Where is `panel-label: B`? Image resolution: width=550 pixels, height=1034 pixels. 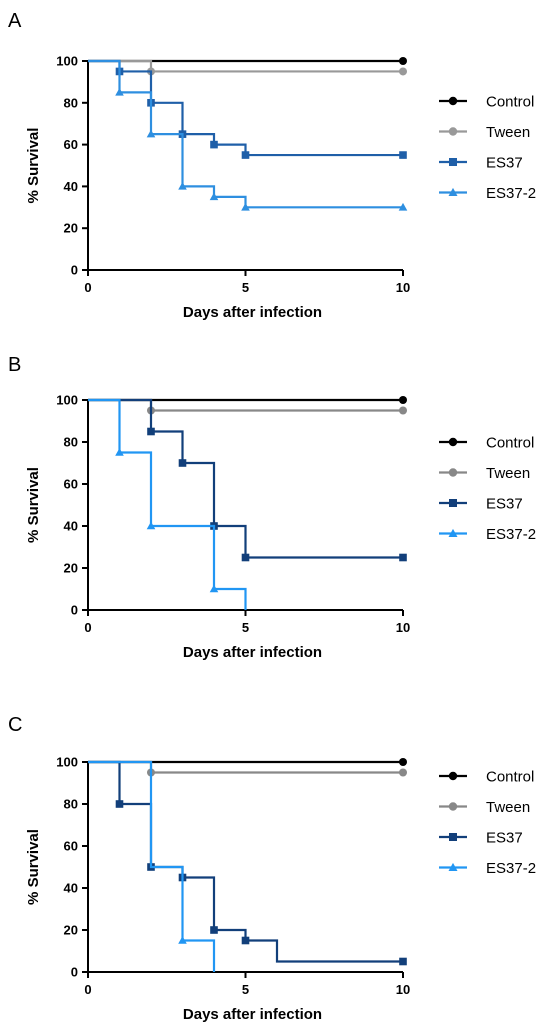 panel-label: B is located at coordinates (14, 365).